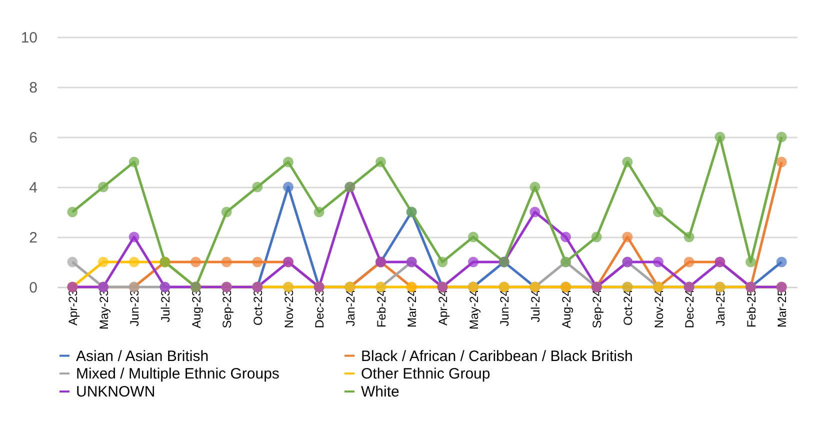  Describe the element at coordinates (381, 308) in the screenshot. I see `x-tick-label: Feb-24` at that location.